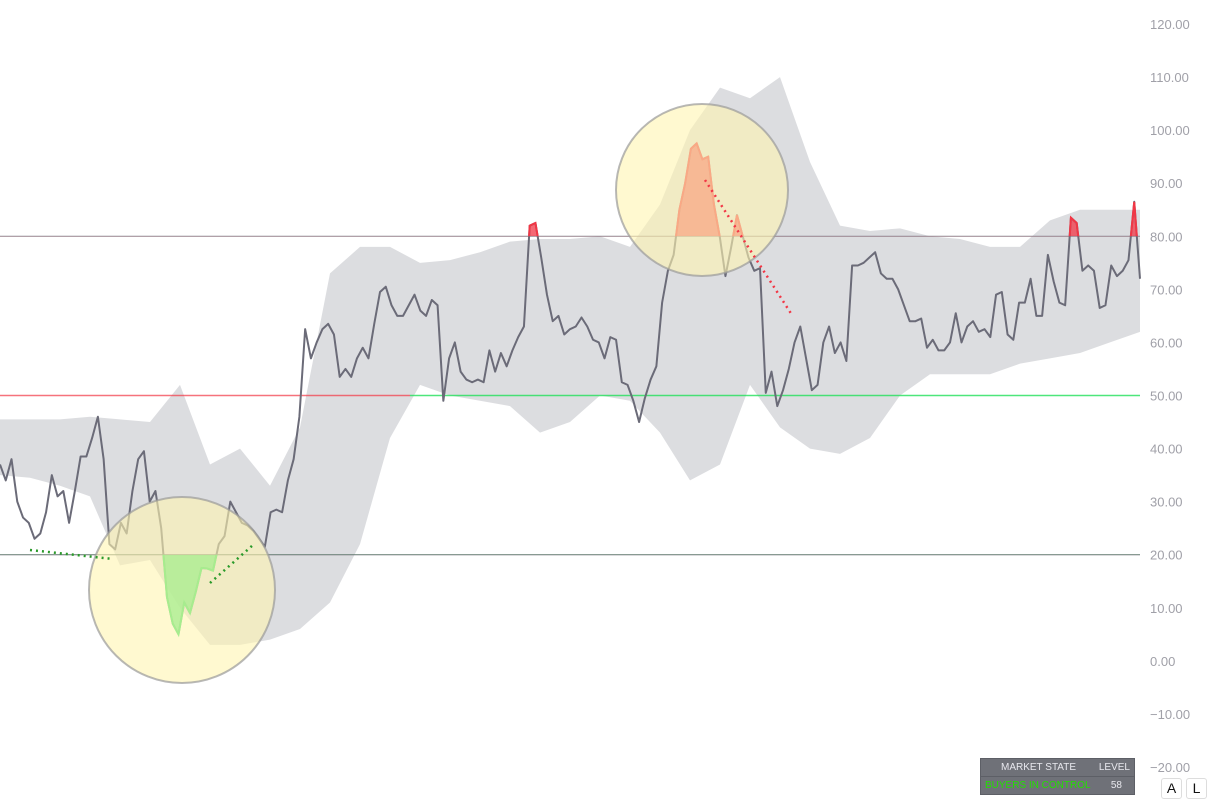 Image resolution: width=1219 pixels, height=809 pixels. What do you see at coordinates (1166, 236) in the screenshot?
I see `y-tick-label: 80.00` at bounding box center [1166, 236].